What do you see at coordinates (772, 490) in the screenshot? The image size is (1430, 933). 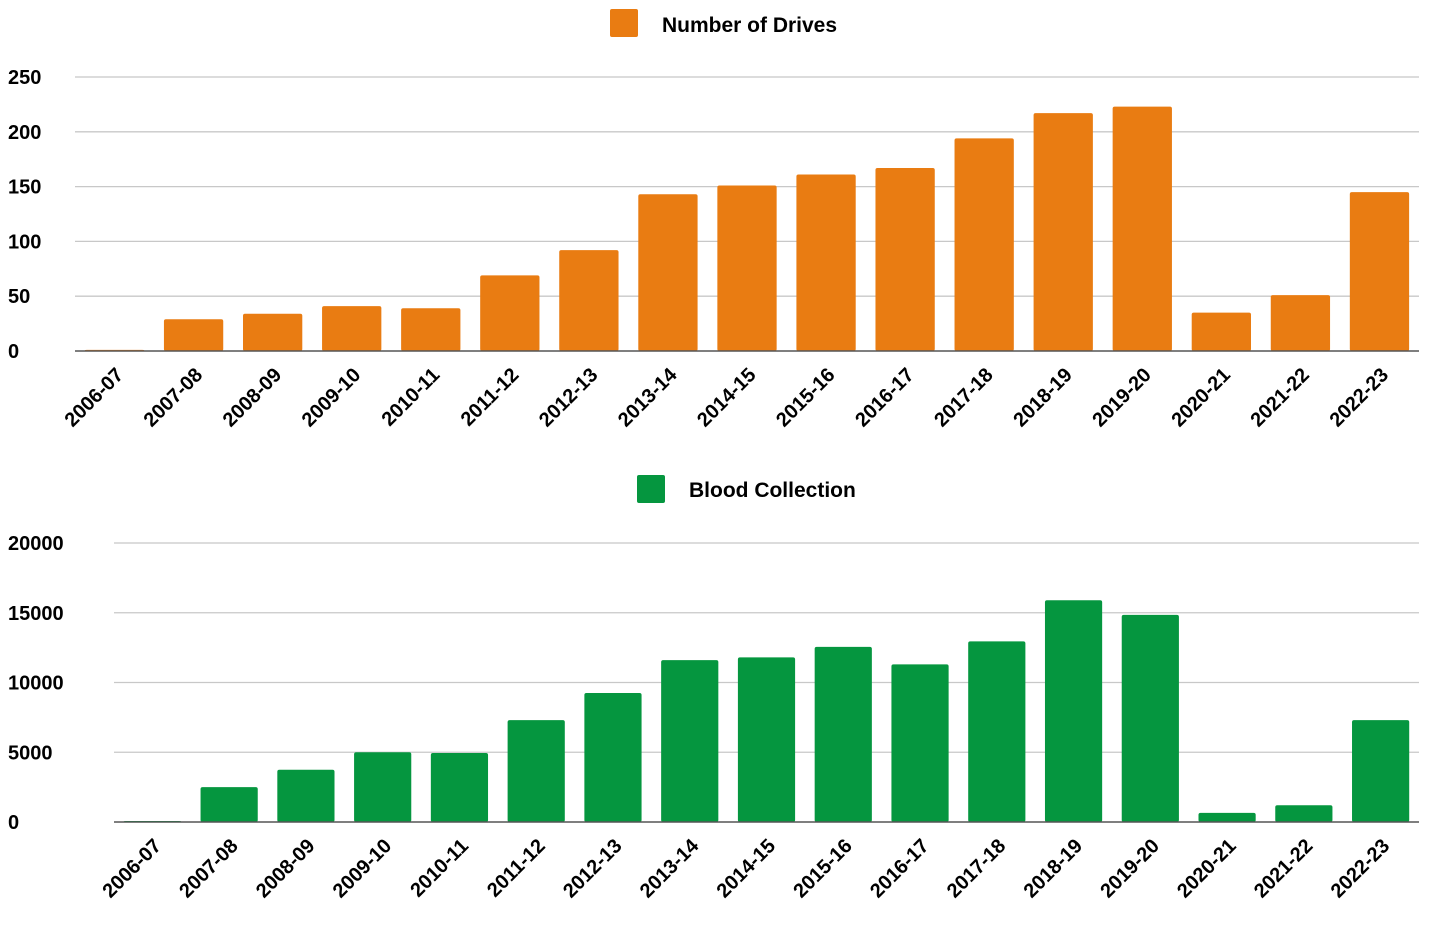 I see `legend-label: Blood Collection` at bounding box center [772, 490].